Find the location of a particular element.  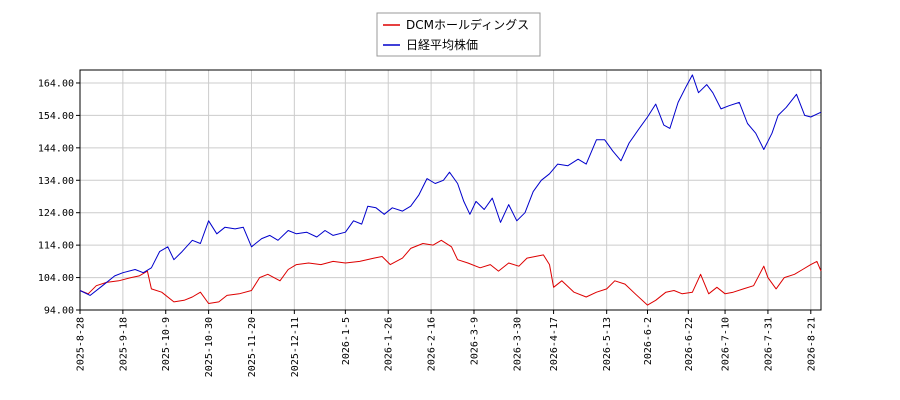

y-tick-label: 134.00 is located at coordinates (56, 181).